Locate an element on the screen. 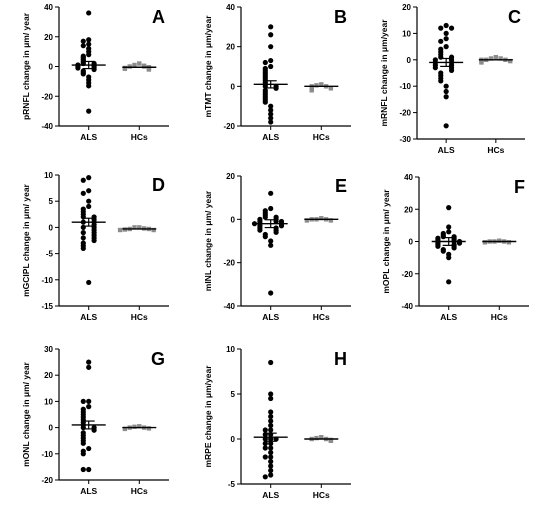  y-tick-label: -5 is located at coordinates (232, 484).